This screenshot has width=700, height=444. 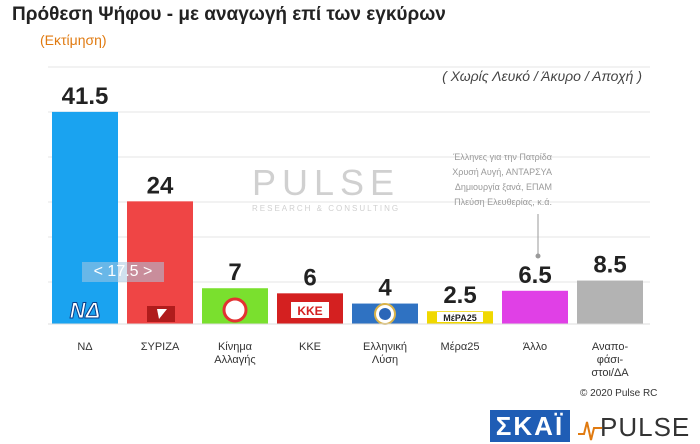 I want to click on kinal-logo-icon, so click(x=235, y=310).